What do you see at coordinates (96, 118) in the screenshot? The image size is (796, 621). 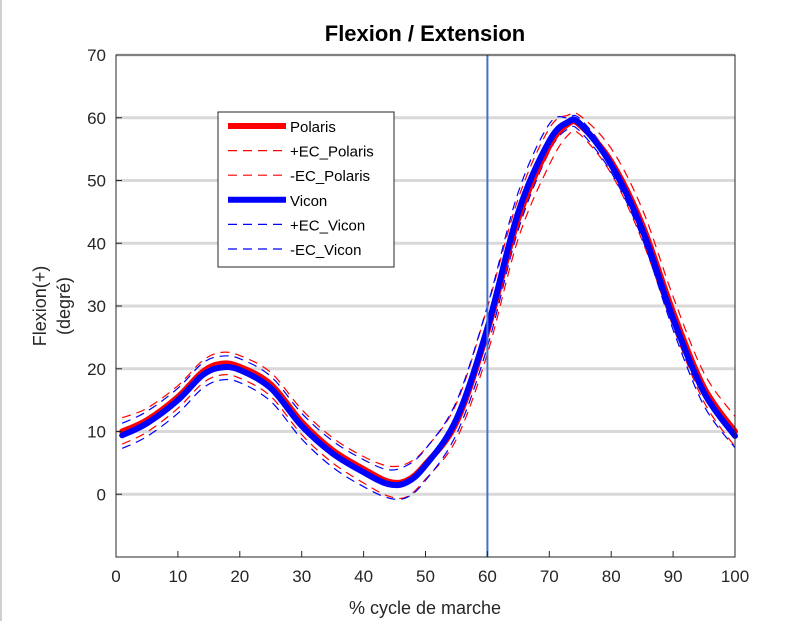 I see `y-tick-label: 60` at bounding box center [96, 118].